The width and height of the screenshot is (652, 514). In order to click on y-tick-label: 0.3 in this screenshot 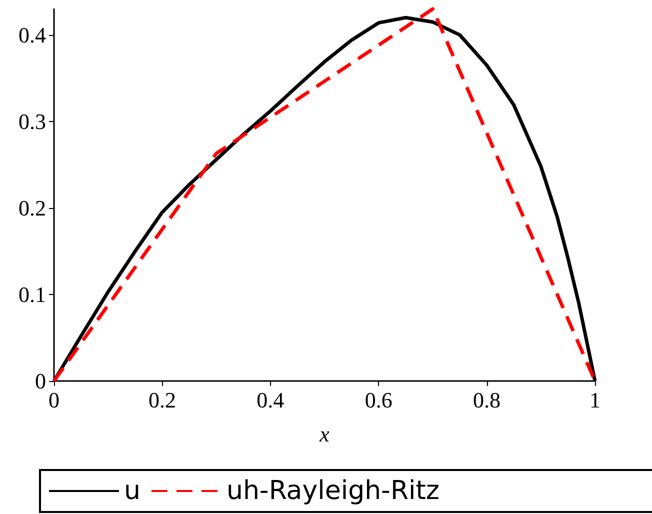, I will do `click(32, 121)`.